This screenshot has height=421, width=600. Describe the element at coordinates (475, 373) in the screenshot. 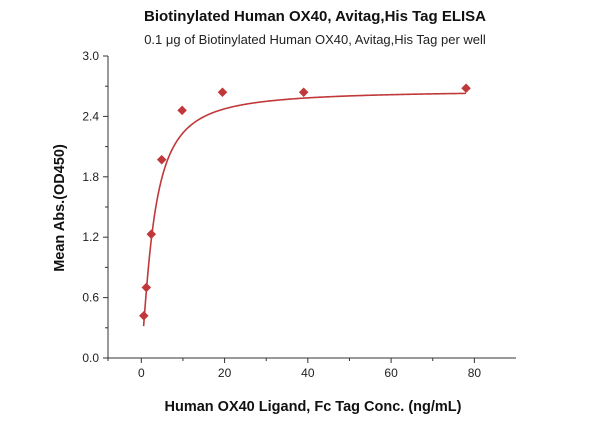

I see `x-tick-label: 80` at that location.